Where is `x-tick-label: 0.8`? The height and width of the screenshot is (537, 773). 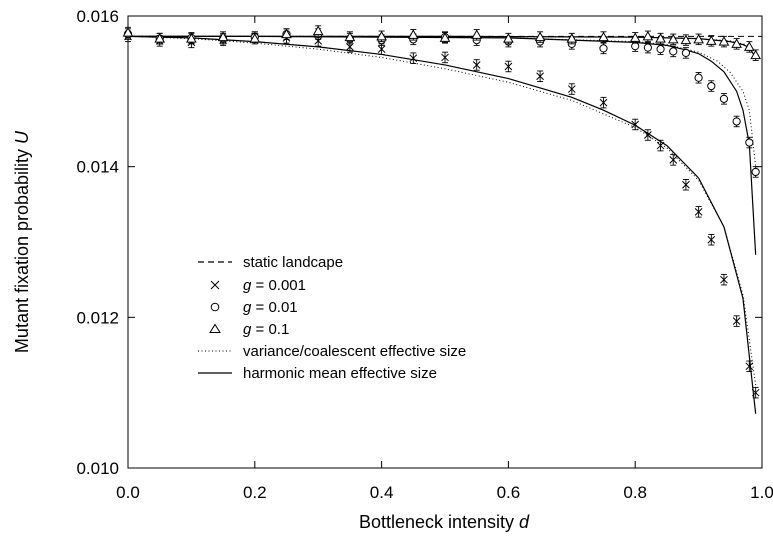 x-tick-label: 0.8 is located at coordinates (635, 492).